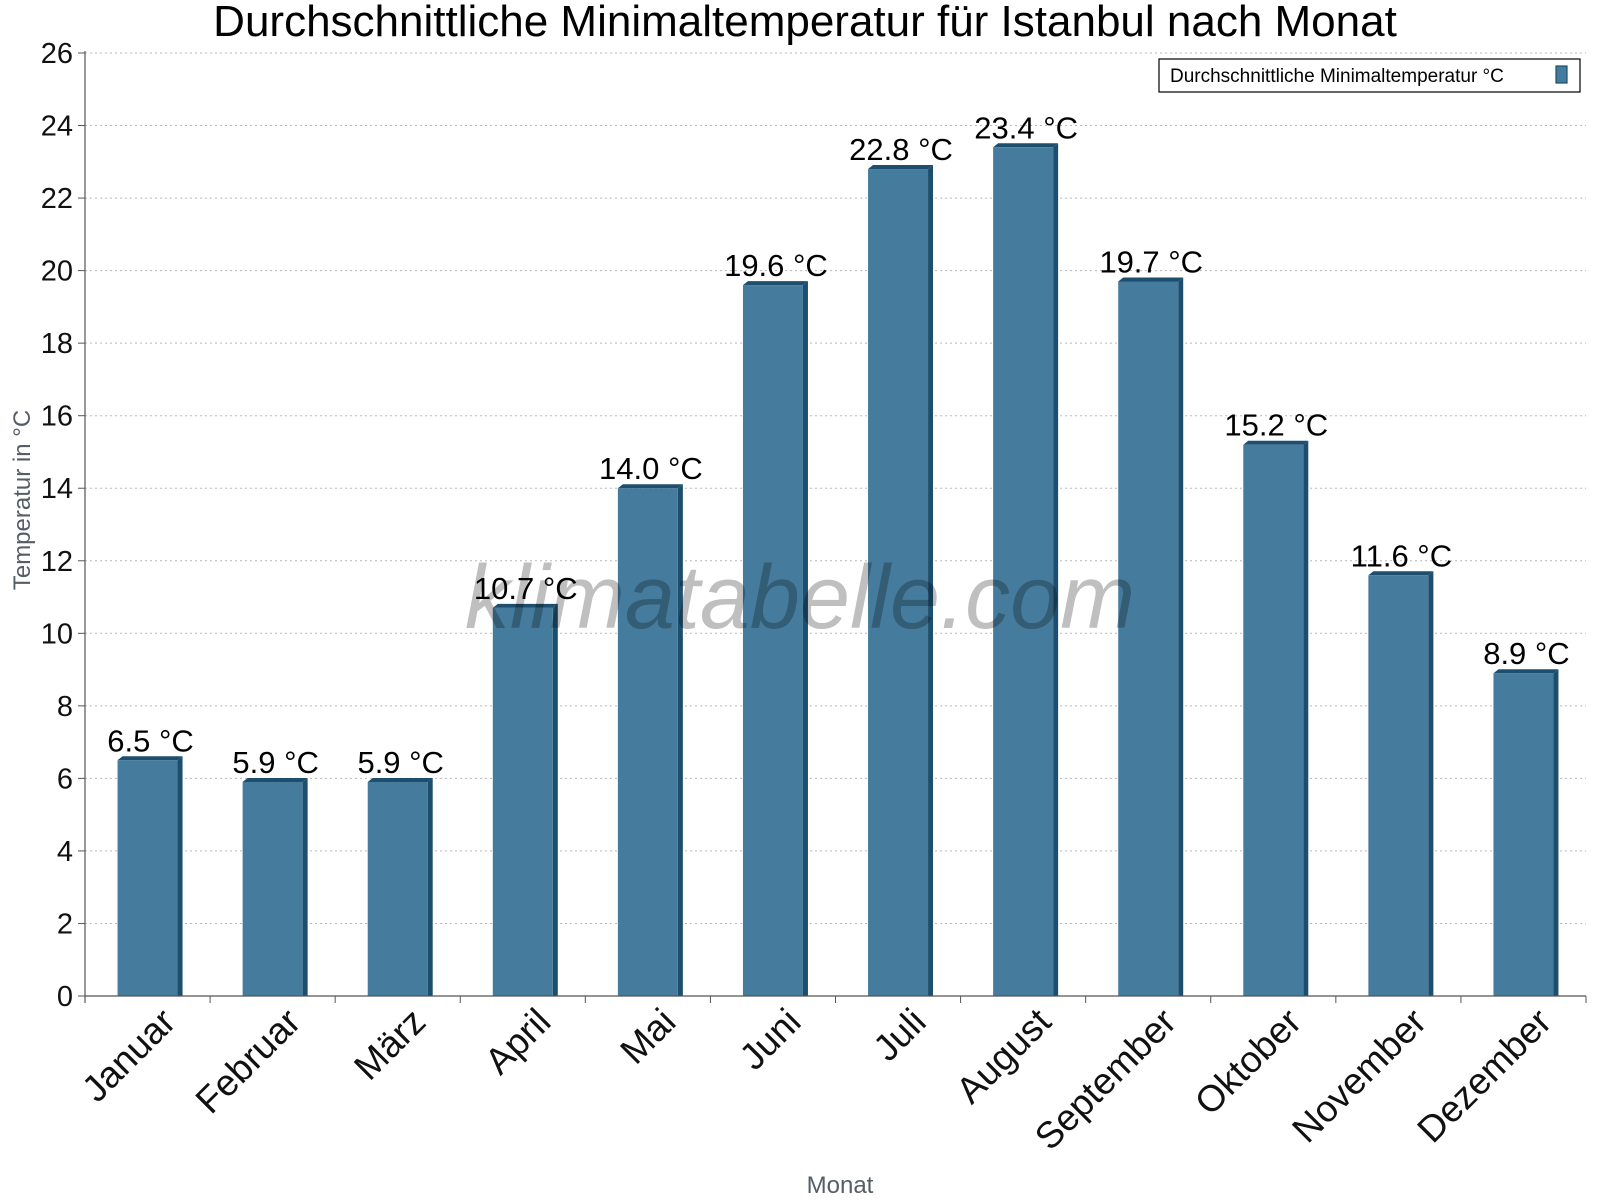 The height and width of the screenshot is (1200, 1600). I want to click on legend-label: Durchschnittliche Minimaltemperatur °C, so click(1337, 76).